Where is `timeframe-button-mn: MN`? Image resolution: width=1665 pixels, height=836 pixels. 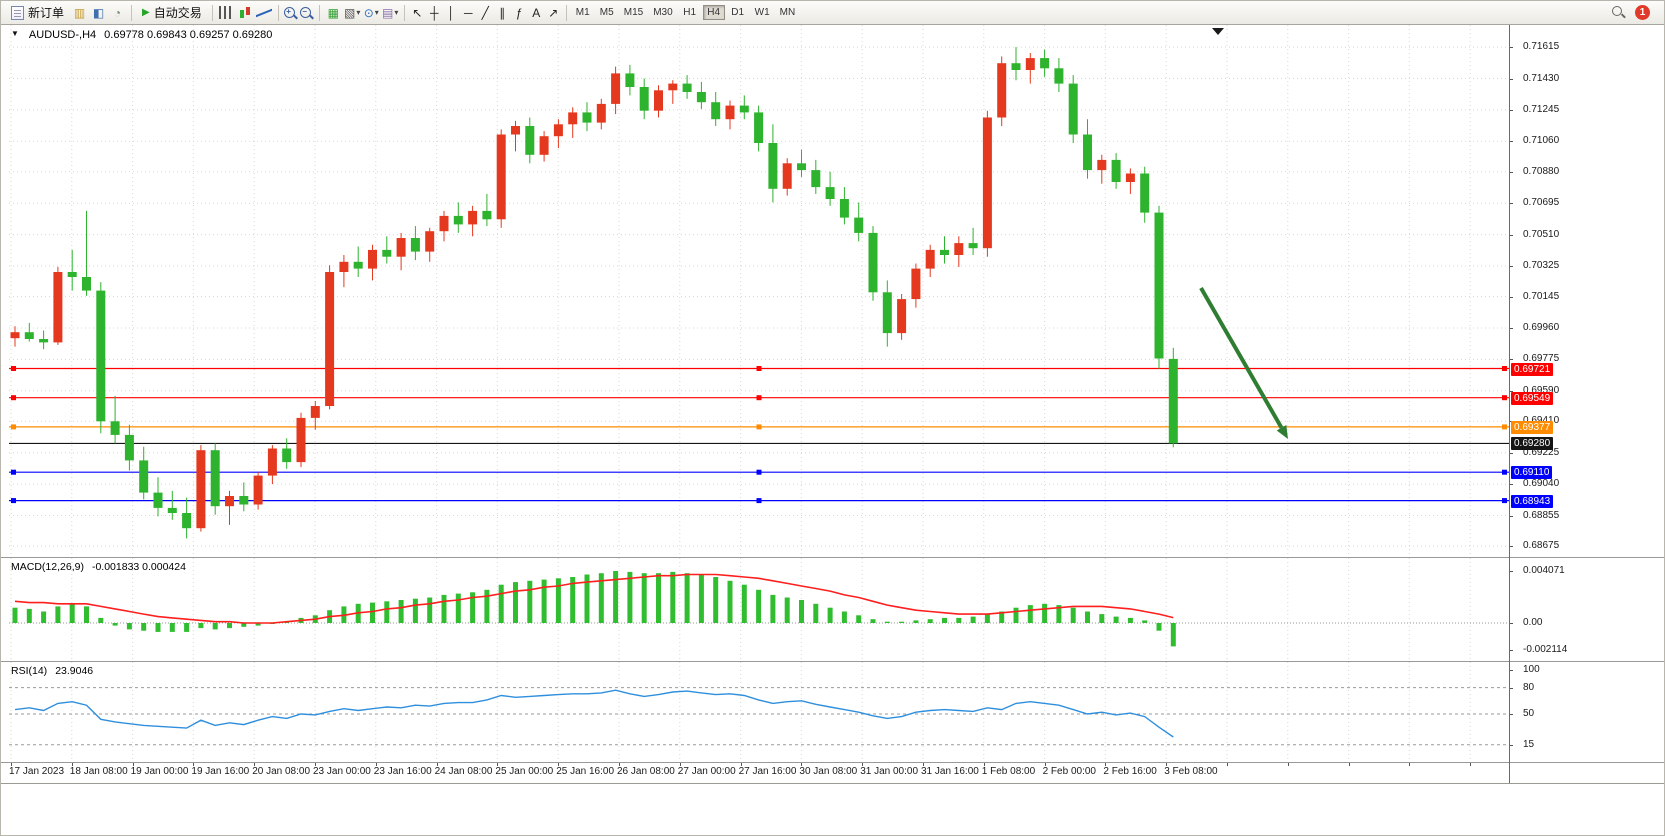 timeframe-button-mn: MN is located at coordinates (787, 12).